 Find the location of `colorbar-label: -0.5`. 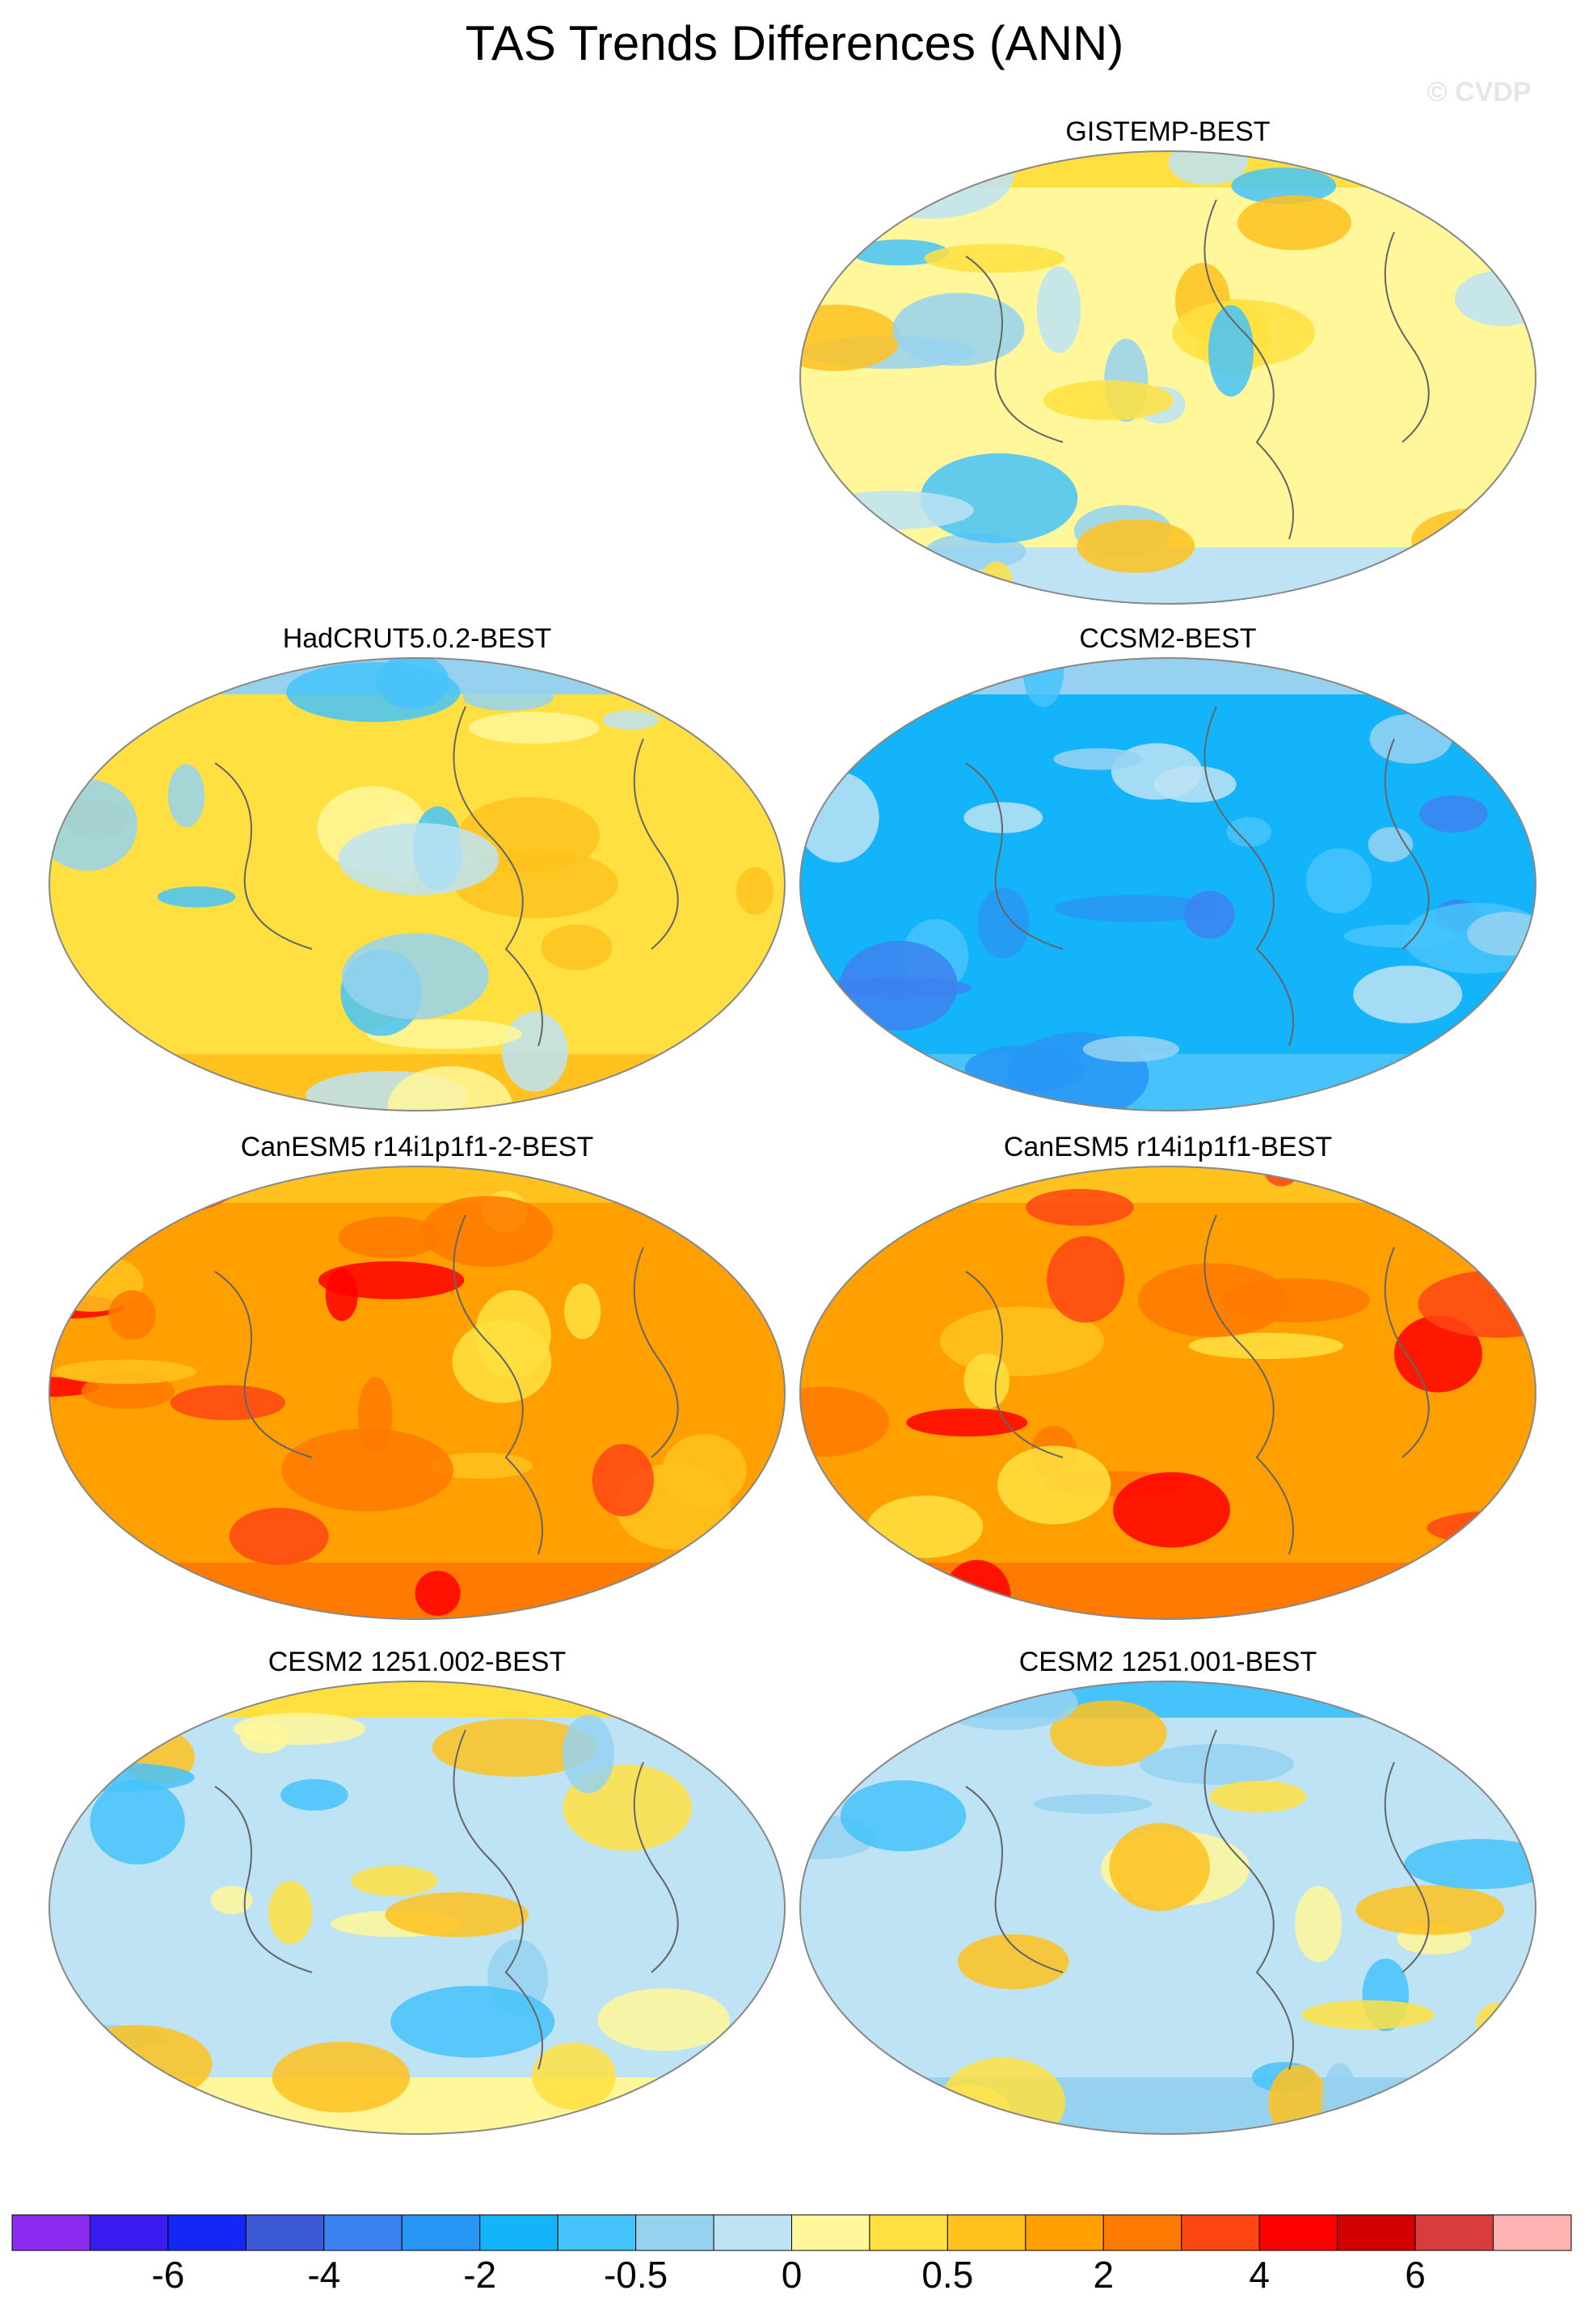

colorbar-label: -0.5 is located at coordinates (636, 2275).